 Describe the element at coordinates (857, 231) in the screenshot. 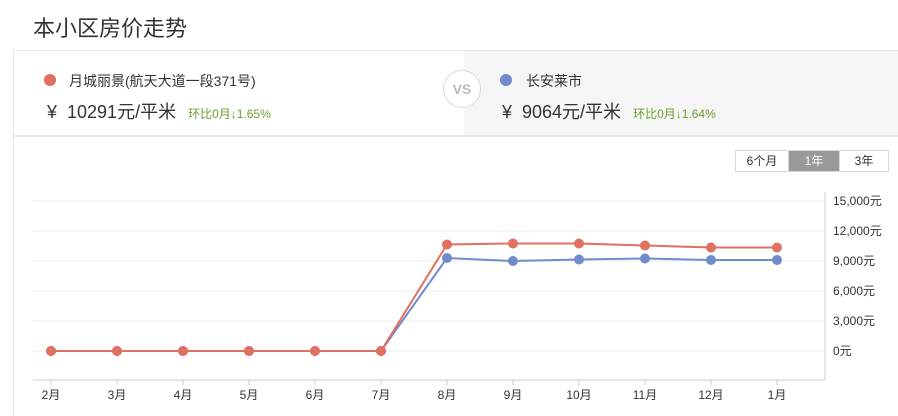

I see `y-tick-label: 12,000元` at that location.